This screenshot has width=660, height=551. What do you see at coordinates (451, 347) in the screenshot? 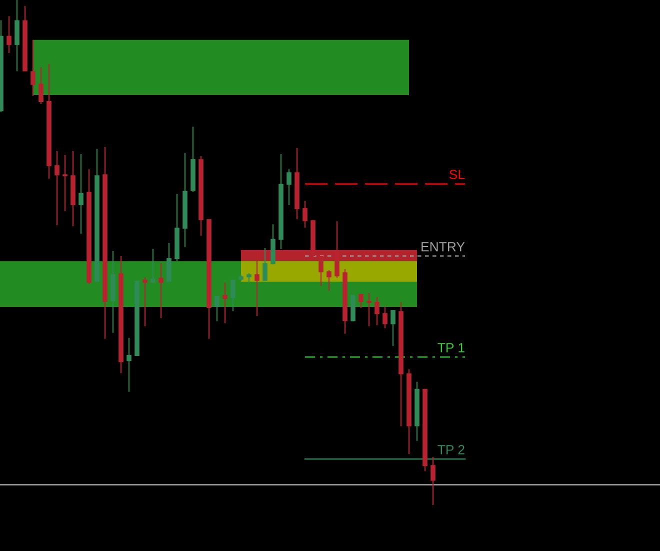
I see `ref-line-label: TP 1` at bounding box center [451, 347].